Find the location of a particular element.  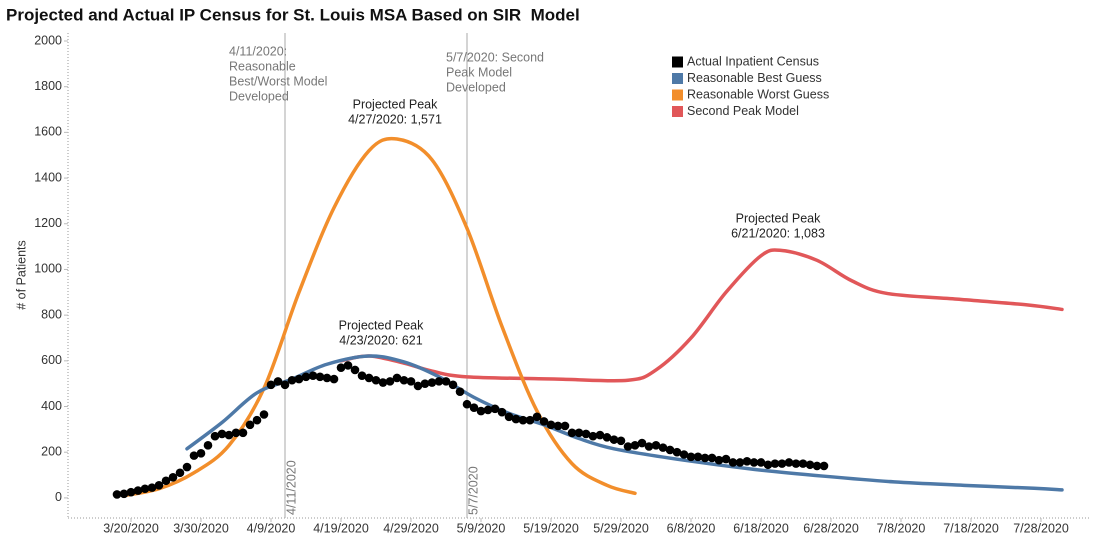

reference-label: 5/7/2020 is located at coordinates (473, 490).